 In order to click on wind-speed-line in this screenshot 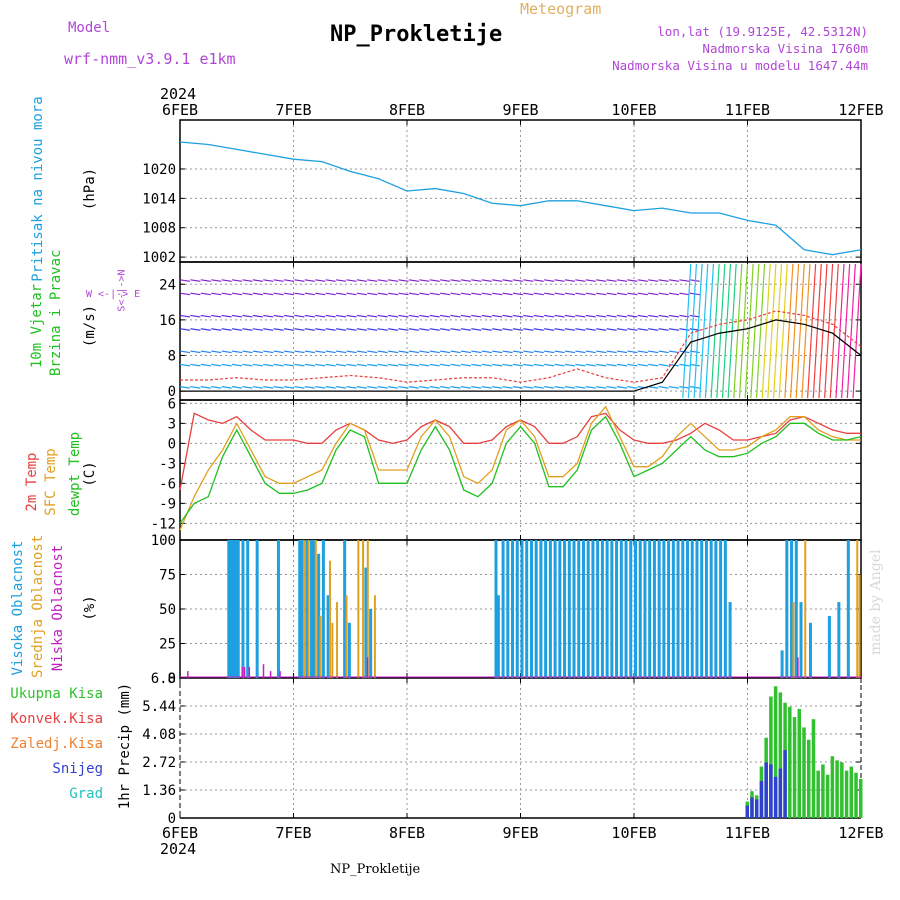, I will do `click(521, 355)`.